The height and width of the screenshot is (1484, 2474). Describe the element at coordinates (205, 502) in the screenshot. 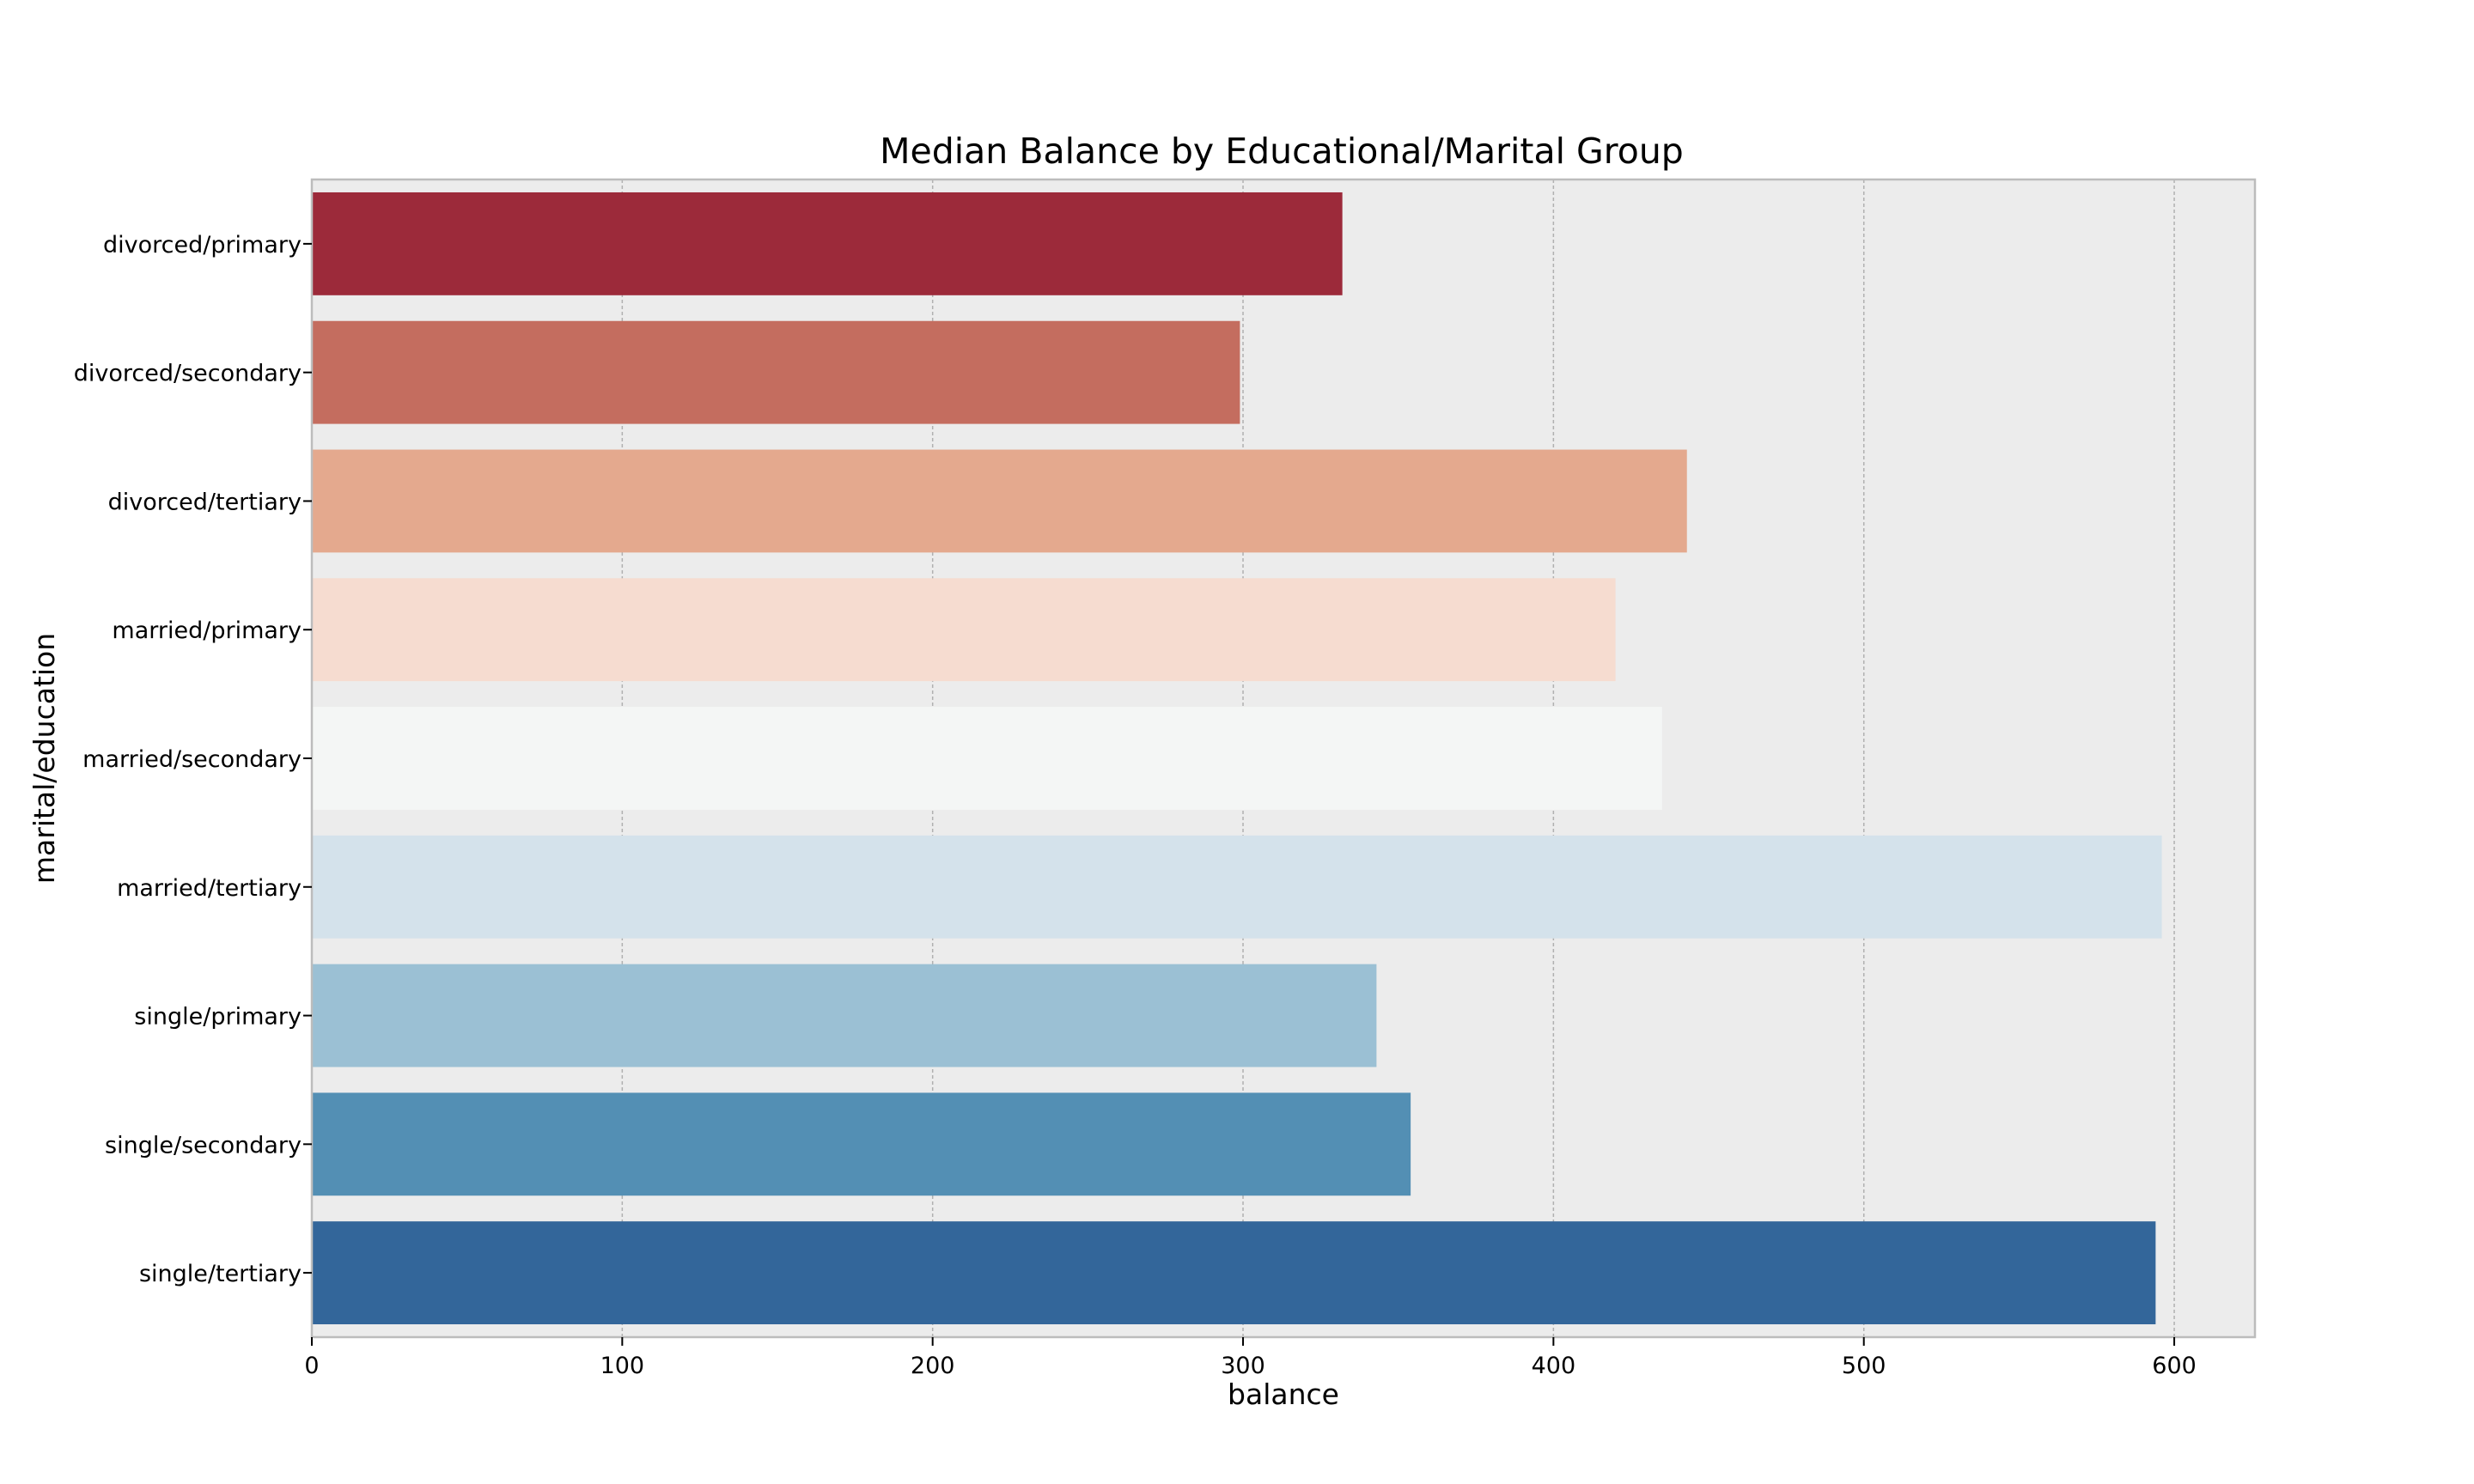

I see `y-tick-label: divorced/tertiary` at that location.